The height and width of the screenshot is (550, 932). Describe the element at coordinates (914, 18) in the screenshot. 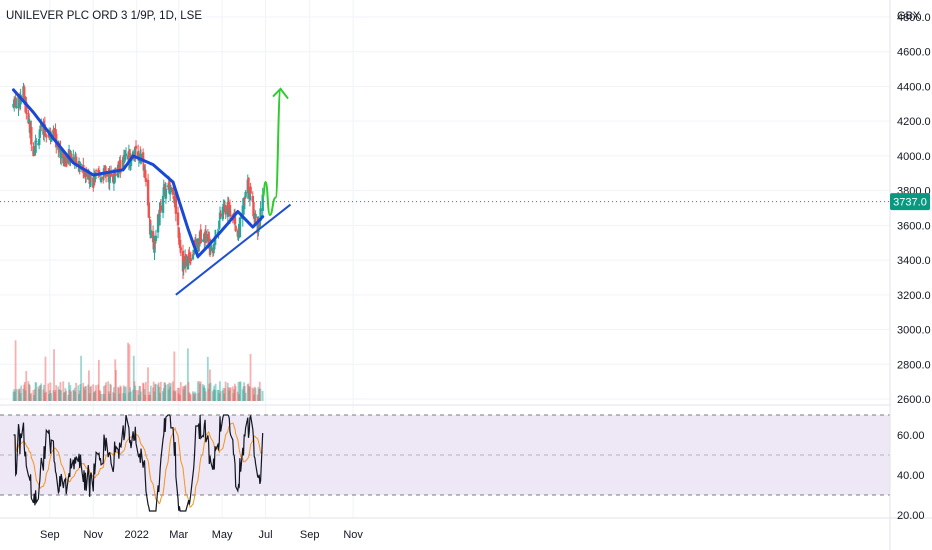

I see `price-tick-label: 4800.0` at that location.